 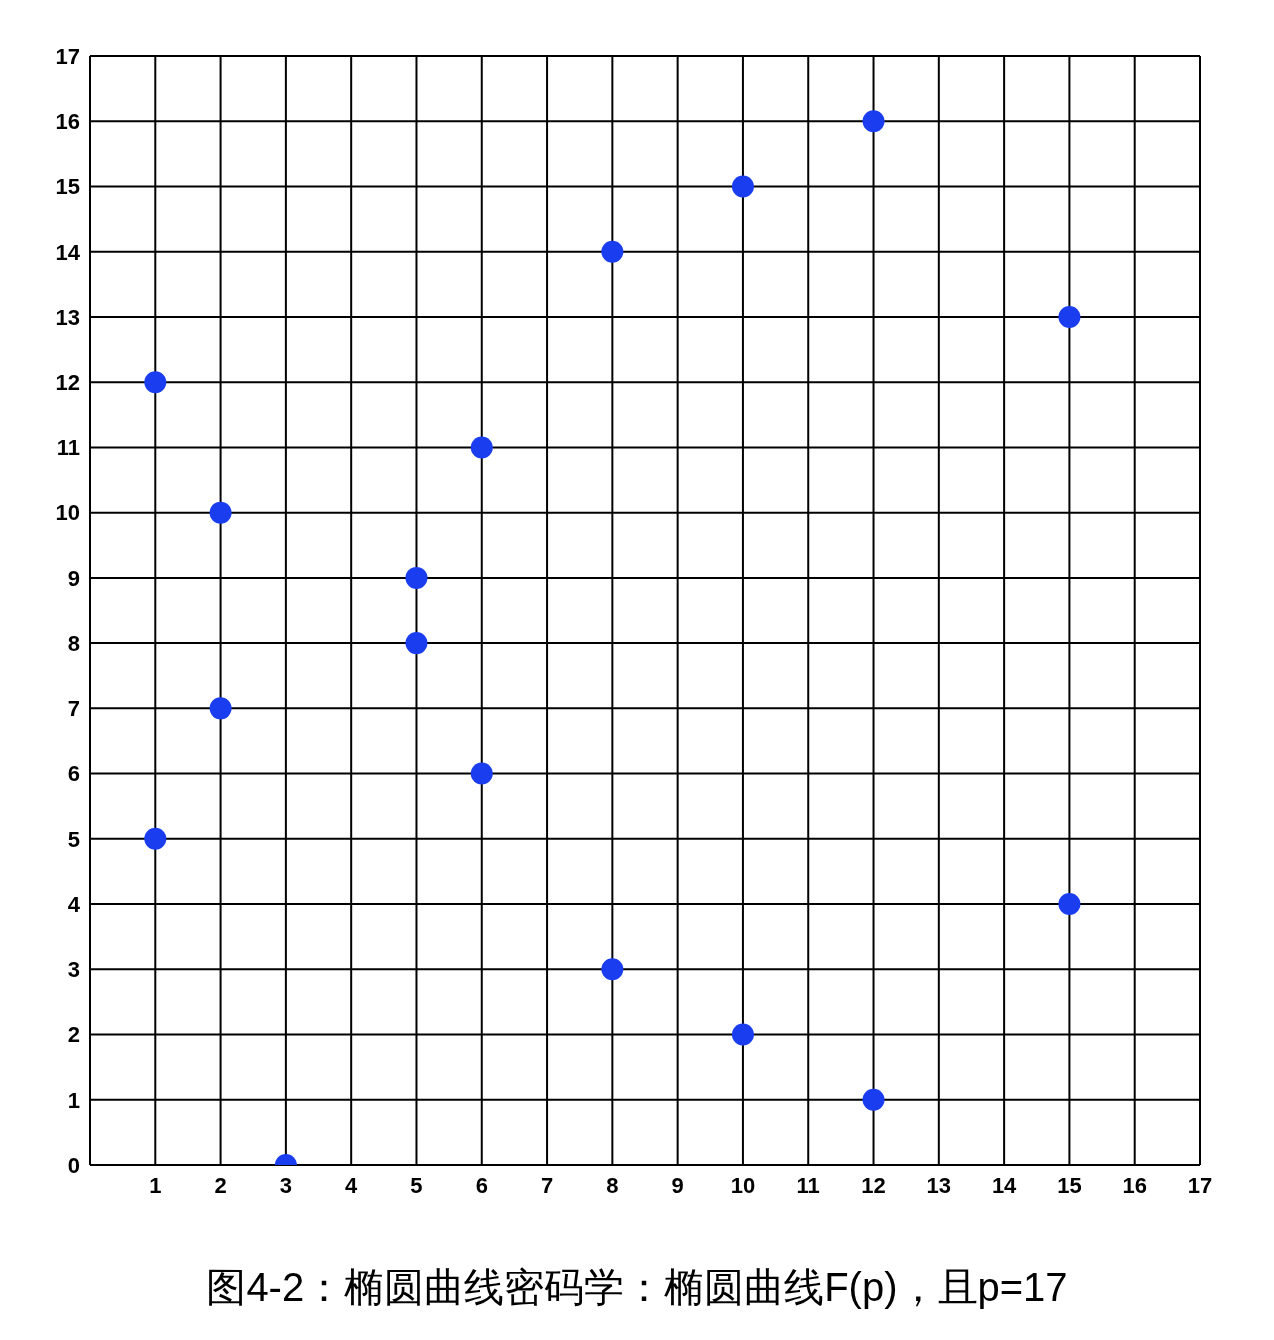 I want to click on x-tick-label: 1, so click(x=155, y=1185).